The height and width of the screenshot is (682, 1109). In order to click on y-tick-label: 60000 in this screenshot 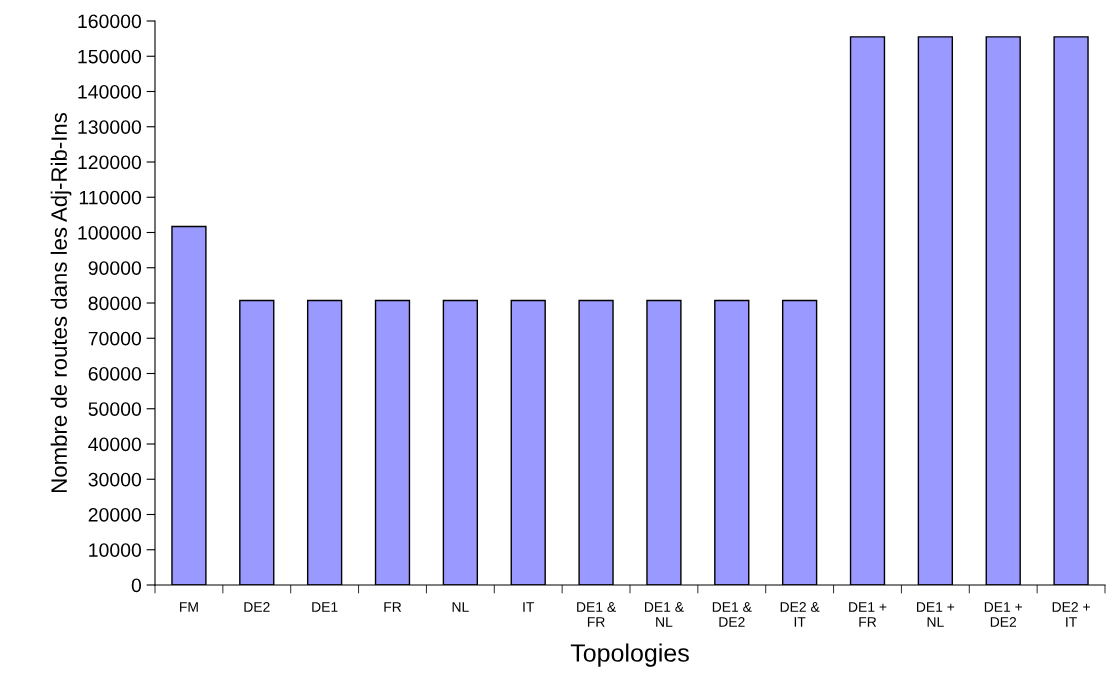, I will do `click(115, 373)`.